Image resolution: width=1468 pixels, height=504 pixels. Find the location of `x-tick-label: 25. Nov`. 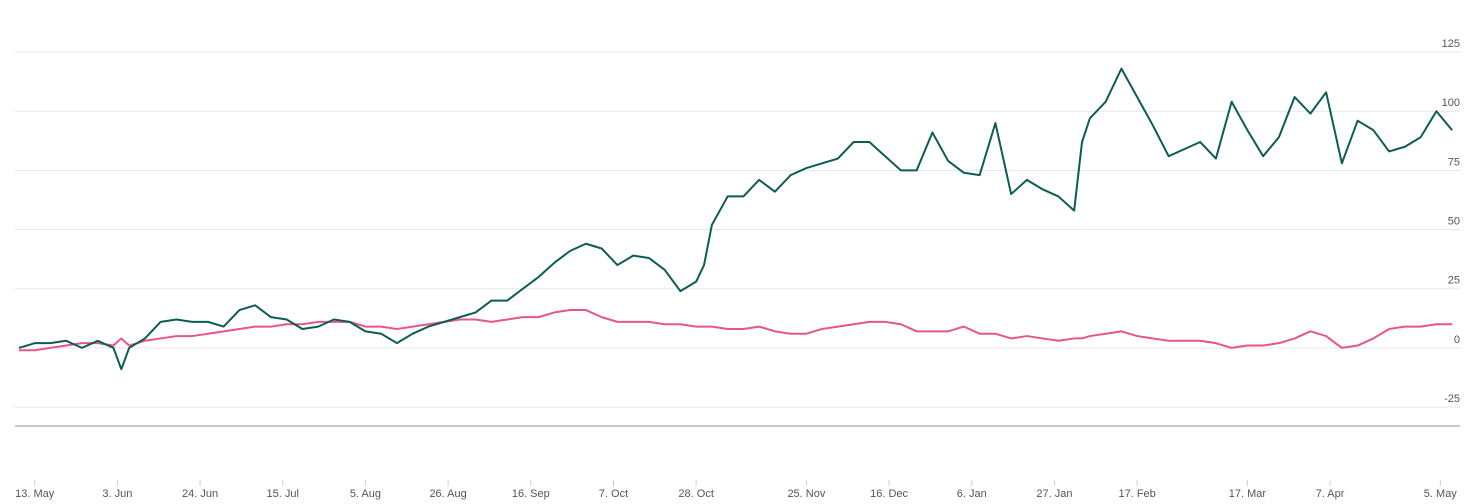

x-tick-label: 25. Nov is located at coordinates (806, 494).